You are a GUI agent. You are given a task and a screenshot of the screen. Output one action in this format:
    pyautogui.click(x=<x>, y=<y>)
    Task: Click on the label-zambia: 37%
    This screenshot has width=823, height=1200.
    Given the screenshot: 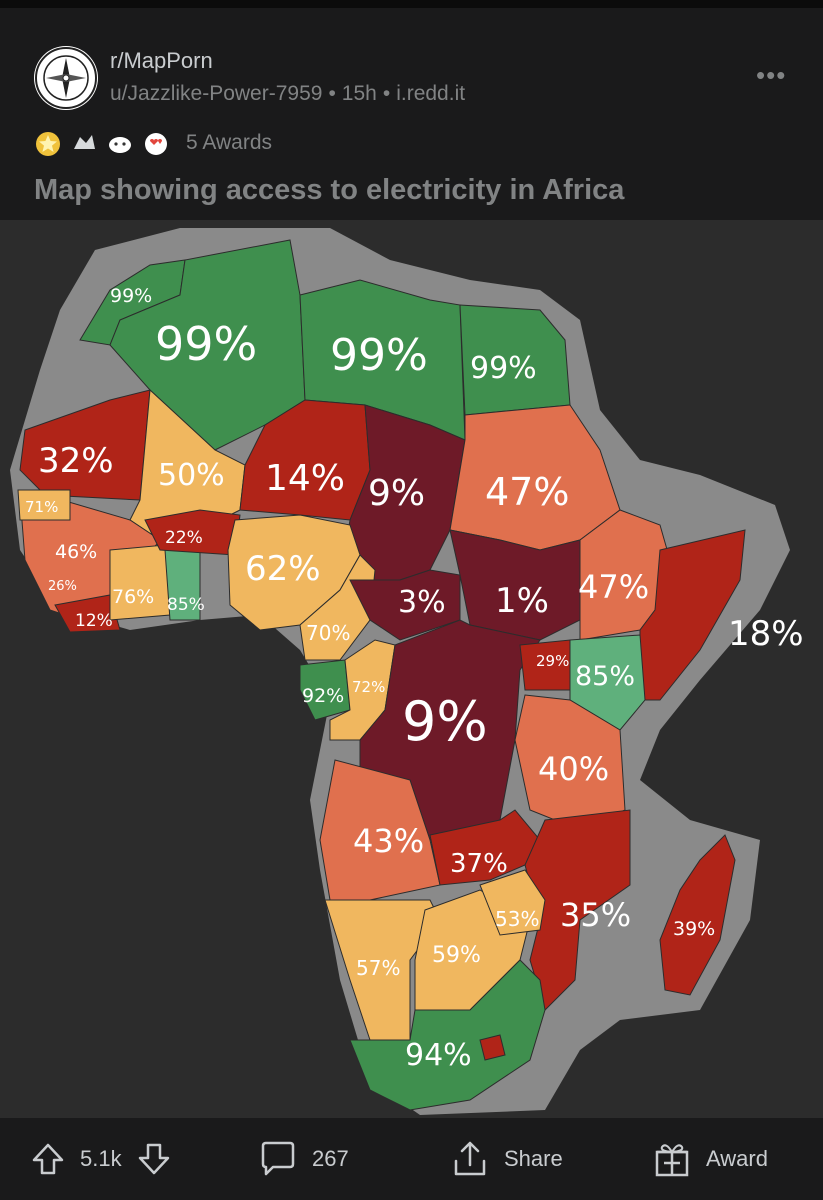 What is the action you would take?
    pyautogui.click(x=479, y=864)
    